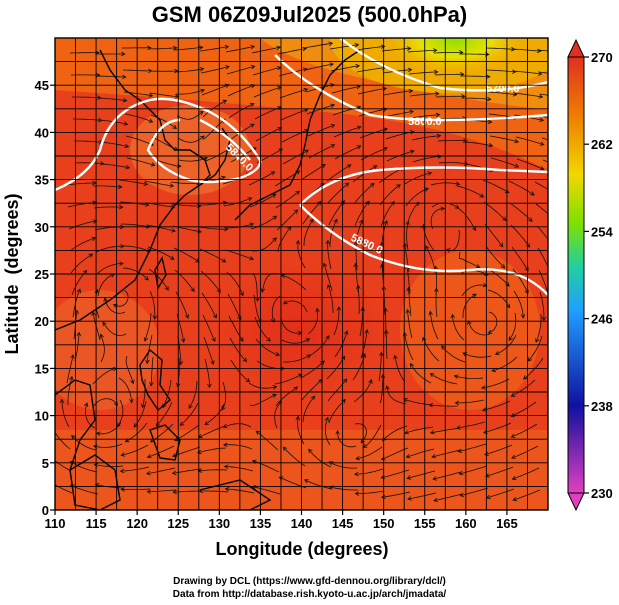  Describe the element at coordinates (503, 89) in the screenshot. I see `contour-label-5700: 5700.0` at that location.